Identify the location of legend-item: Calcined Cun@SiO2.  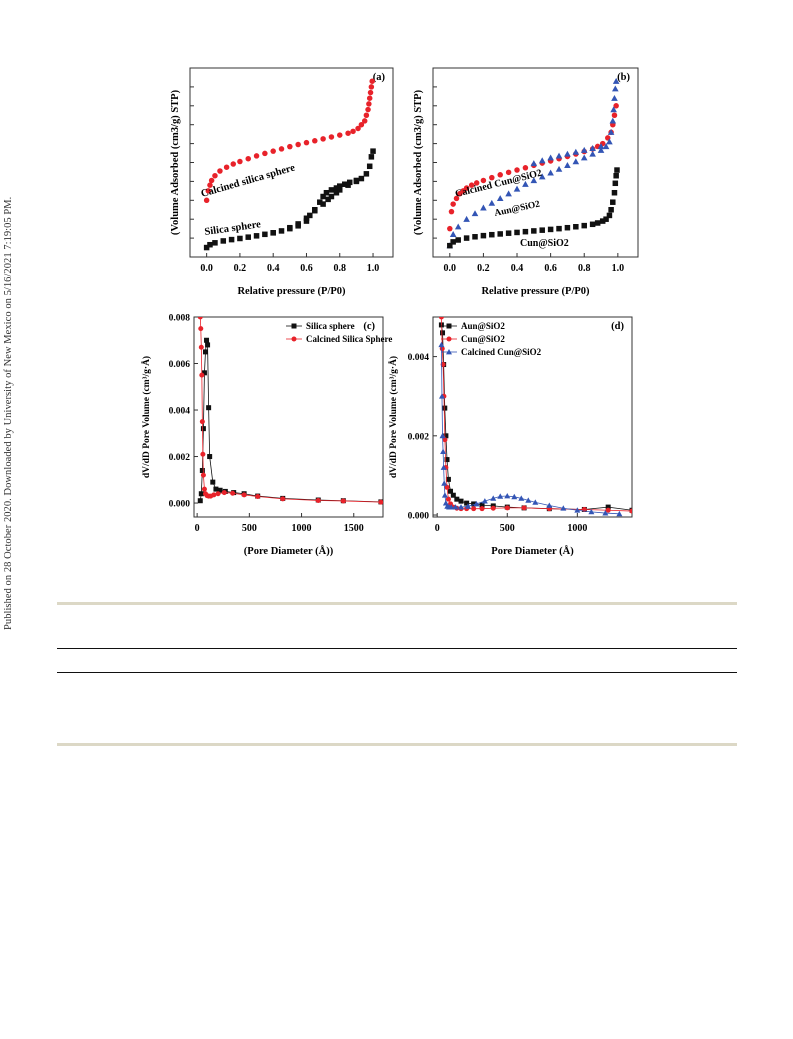
(491, 352).